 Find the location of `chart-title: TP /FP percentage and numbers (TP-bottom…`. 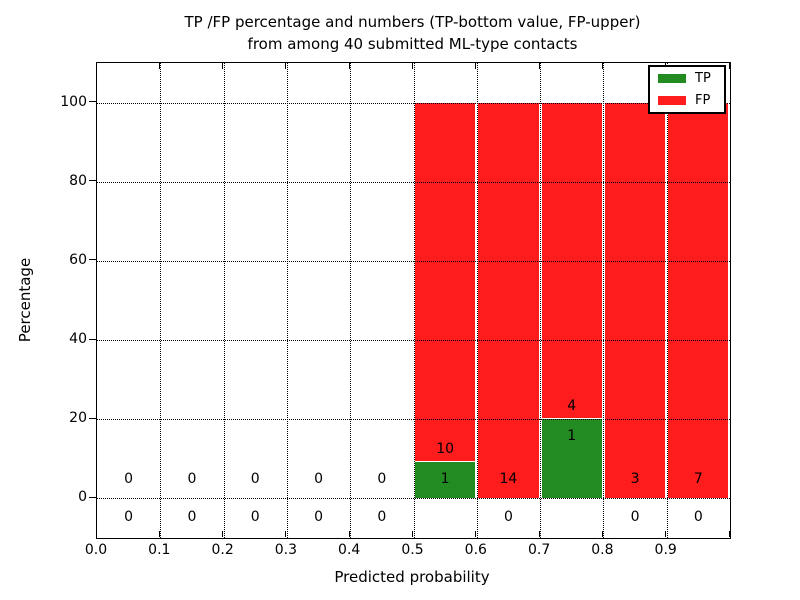

chart-title: TP /FP percentage and numbers (TP-bottom… is located at coordinates (412, 33).